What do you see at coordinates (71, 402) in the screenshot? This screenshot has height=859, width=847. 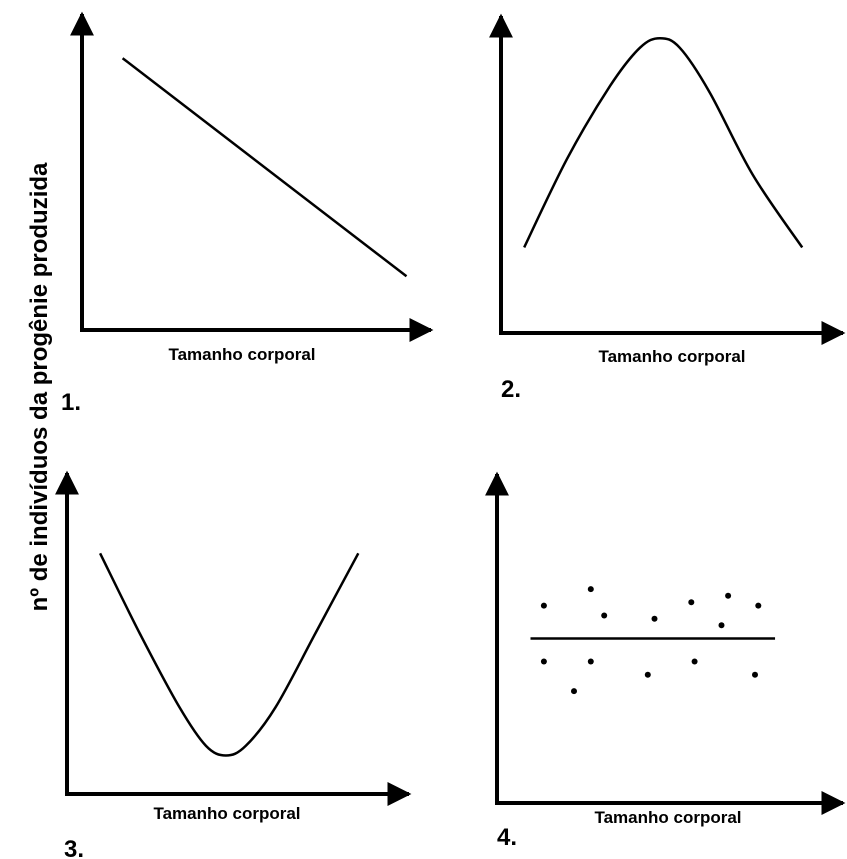 I see `panel-number-1: 1.` at bounding box center [71, 402].